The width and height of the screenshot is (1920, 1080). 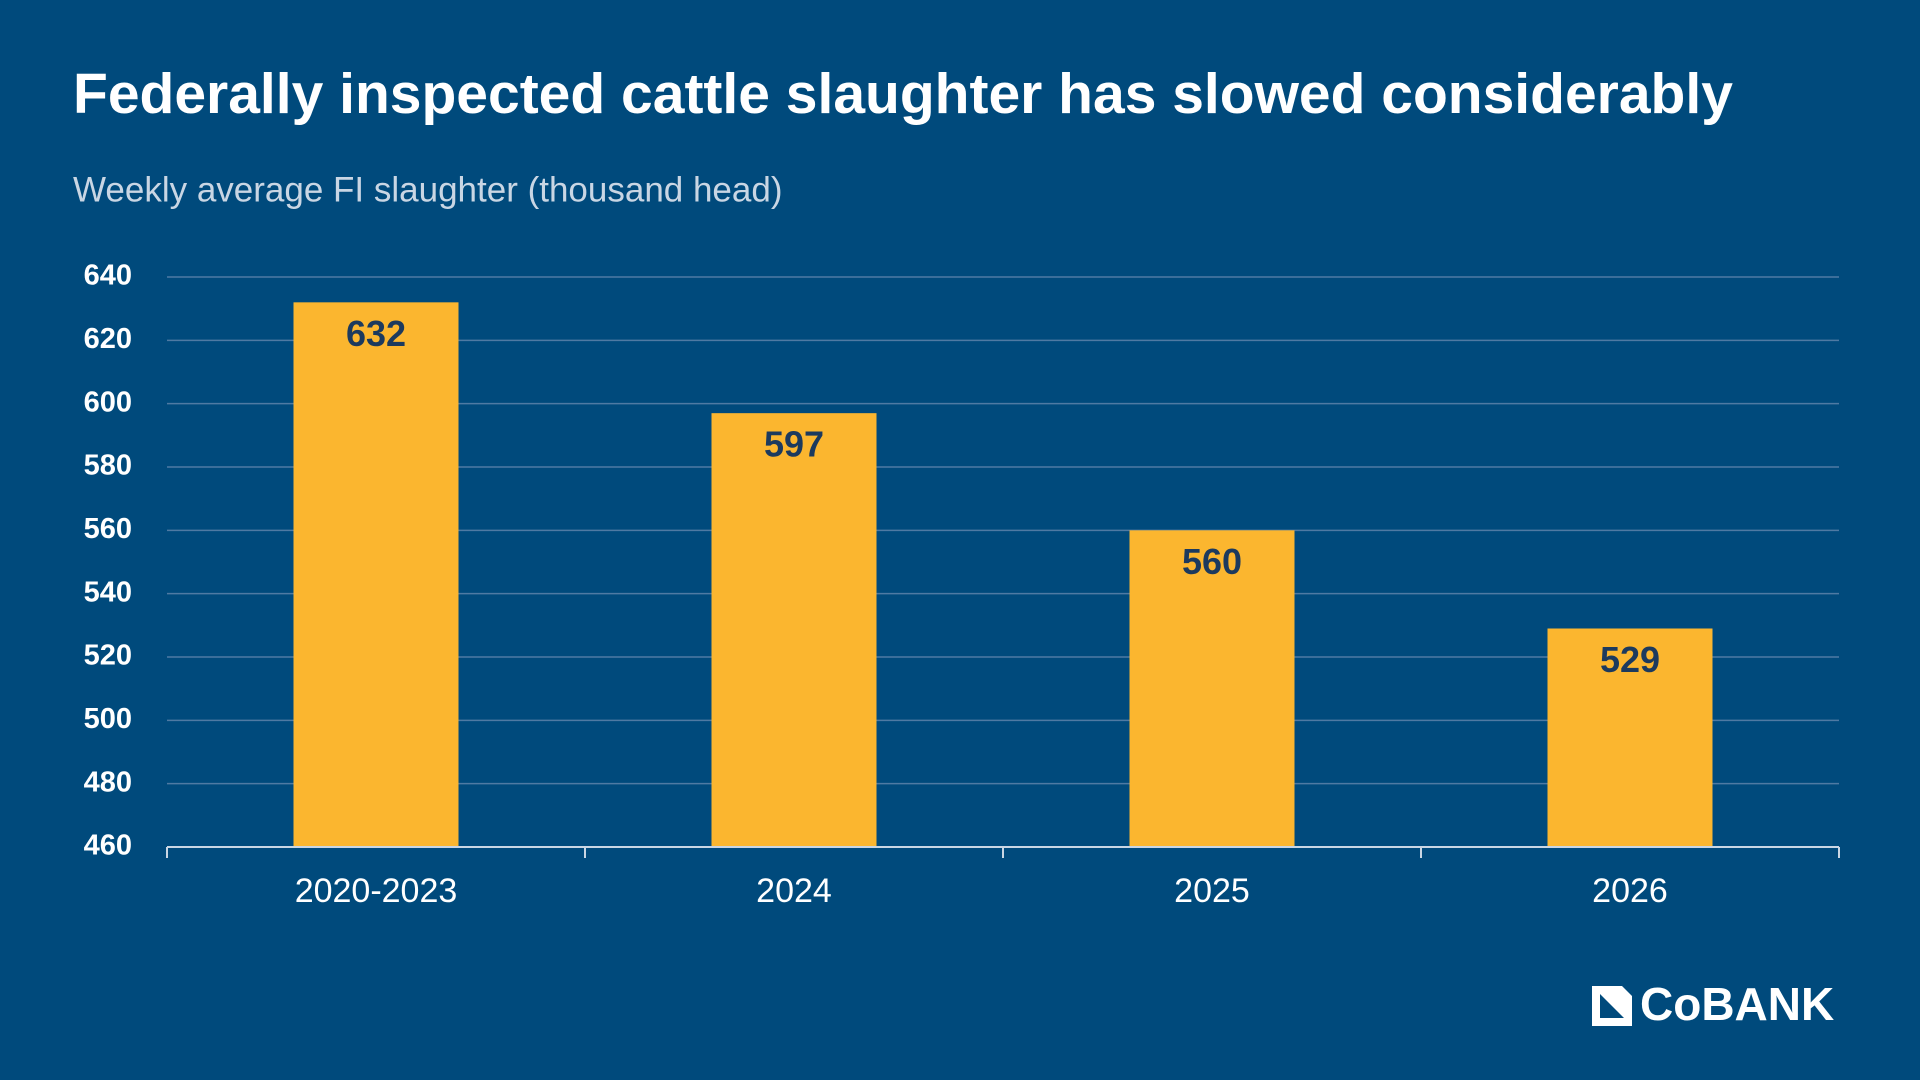 I want to click on value-label: 597, so click(x=794, y=444).